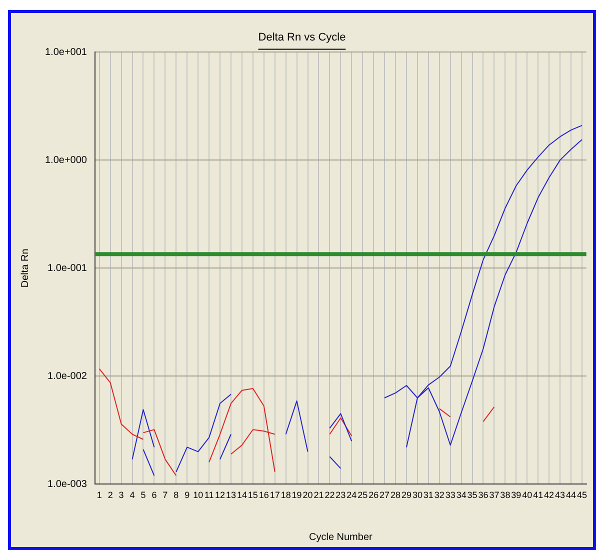  I want to click on x-tick-label: 5, so click(143, 495).